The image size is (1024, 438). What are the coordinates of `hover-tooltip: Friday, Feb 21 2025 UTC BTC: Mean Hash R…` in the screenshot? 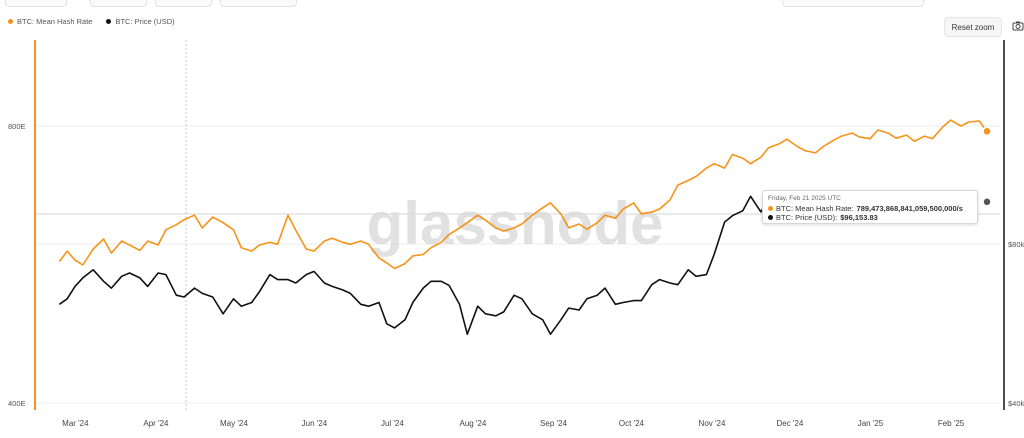 It's located at (870, 207).